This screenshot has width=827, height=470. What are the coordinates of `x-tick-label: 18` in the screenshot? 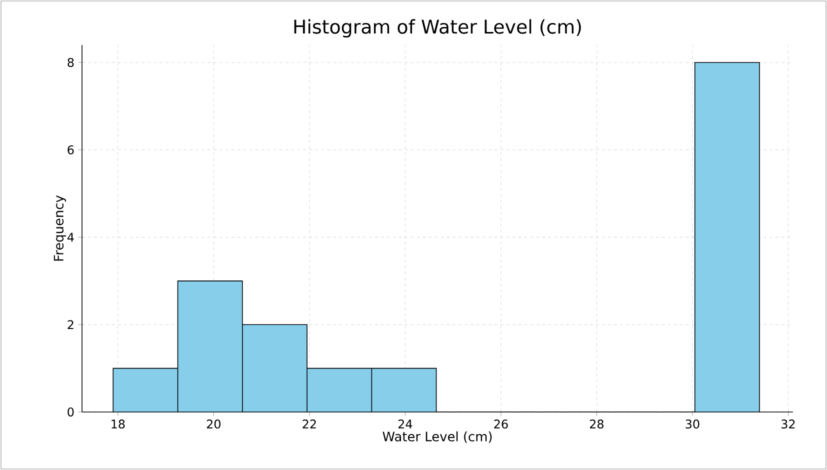 It's located at (118, 424).